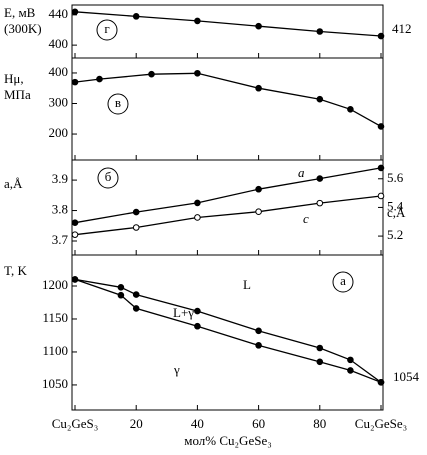 The image size is (427, 455). Describe the element at coordinates (381, 423) in the screenshot. I see `x-tick-label: Cu₂GeSe₃` at that location.